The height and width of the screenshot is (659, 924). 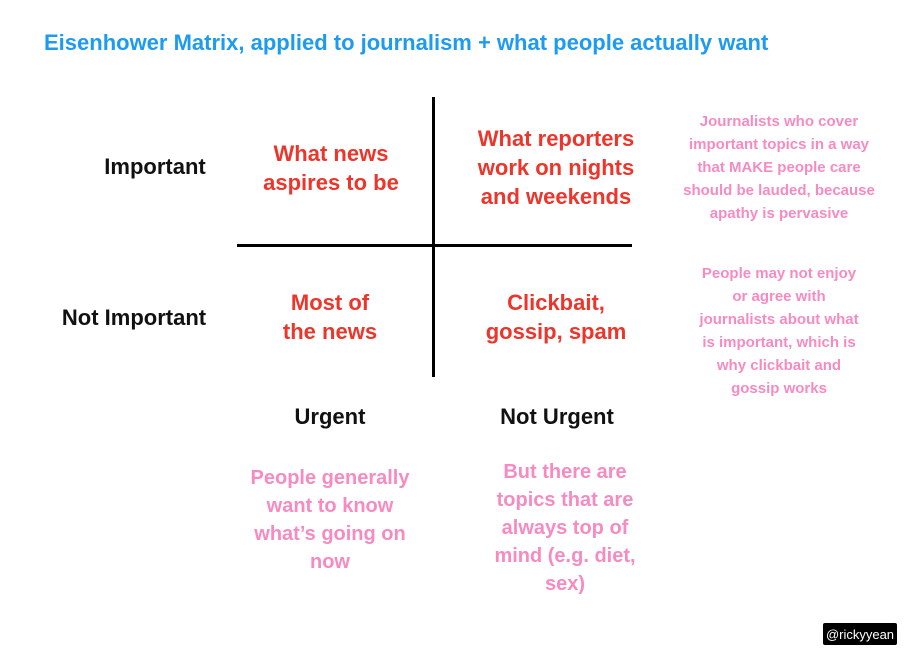 I want to click on matrix-vertical-axis-line, so click(x=433, y=237).